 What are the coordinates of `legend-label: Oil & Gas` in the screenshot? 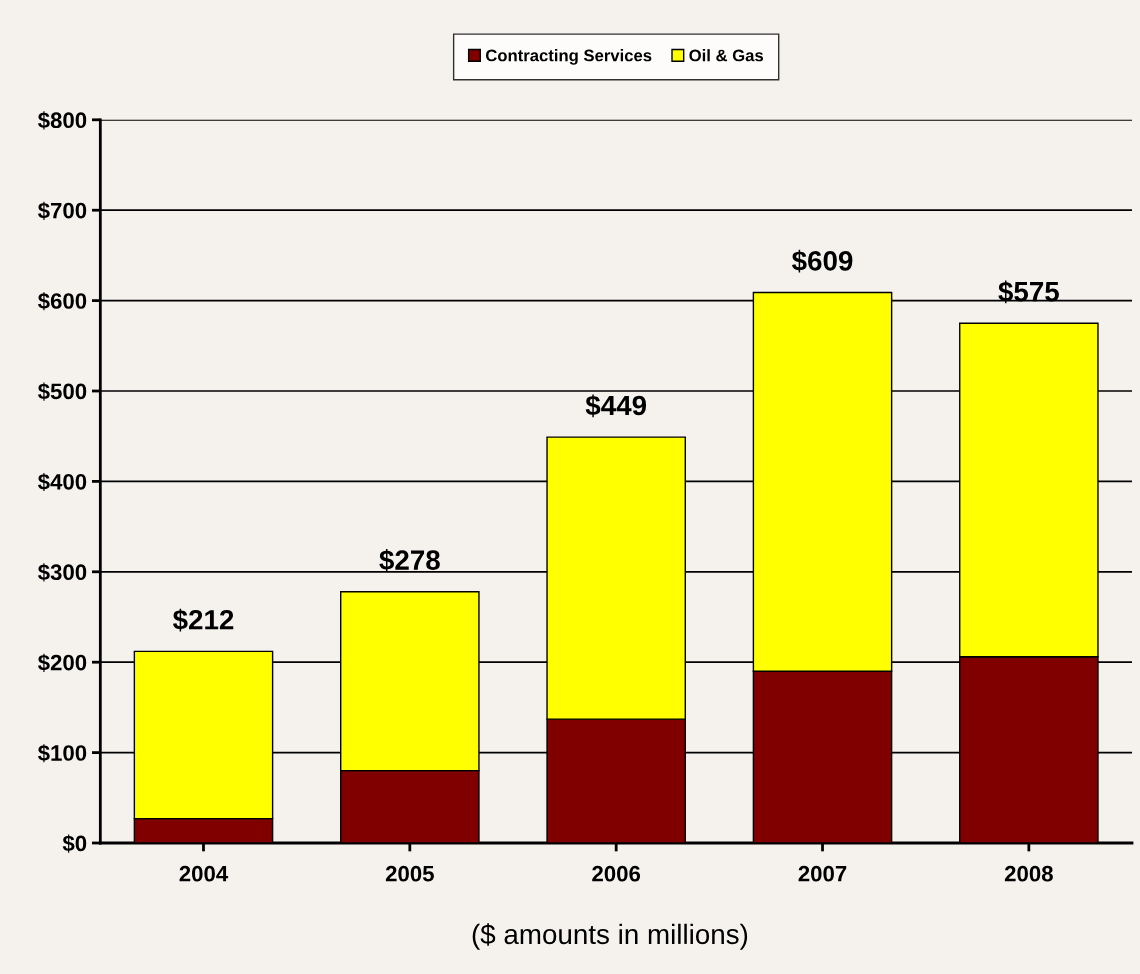 It's located at (726, 55).